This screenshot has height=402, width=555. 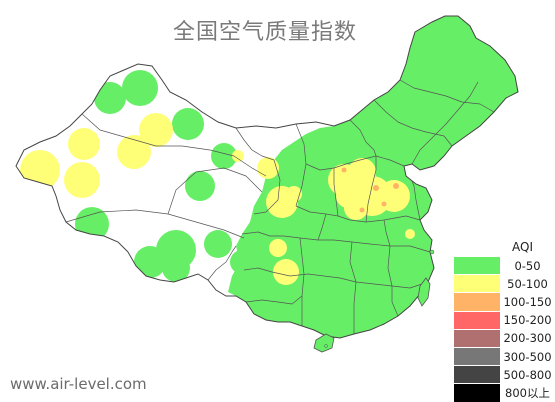 I want to click on legend-item: 300-500, so click(x=504, y=356).